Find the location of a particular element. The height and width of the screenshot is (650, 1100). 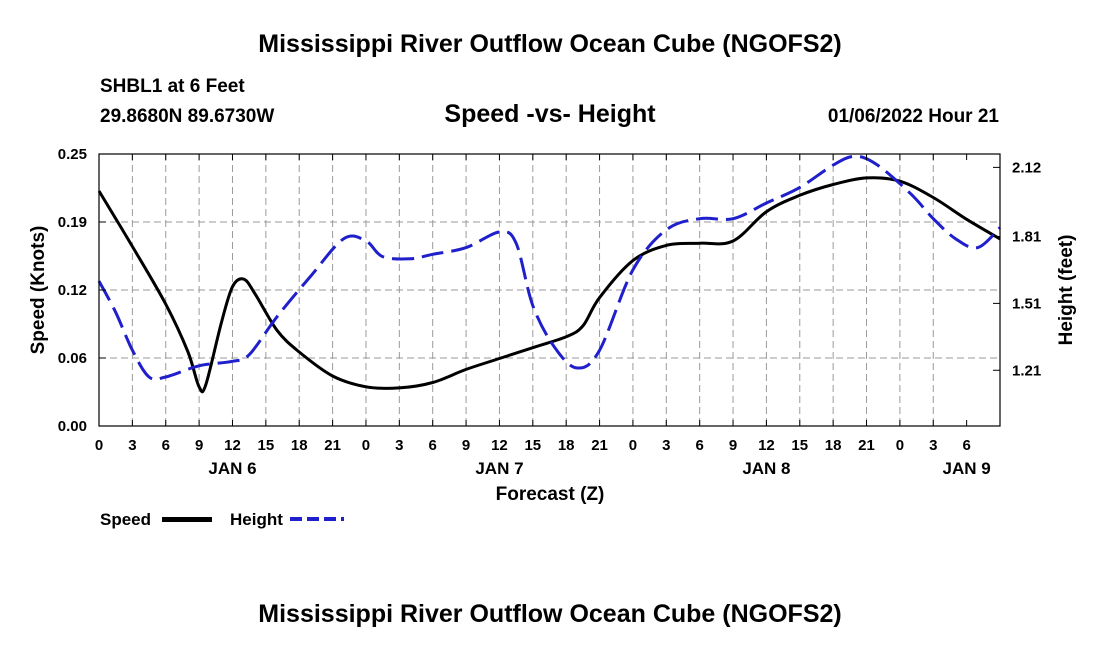

x-axis-title: Forecast (Z) is located at coordinates (550, 494).